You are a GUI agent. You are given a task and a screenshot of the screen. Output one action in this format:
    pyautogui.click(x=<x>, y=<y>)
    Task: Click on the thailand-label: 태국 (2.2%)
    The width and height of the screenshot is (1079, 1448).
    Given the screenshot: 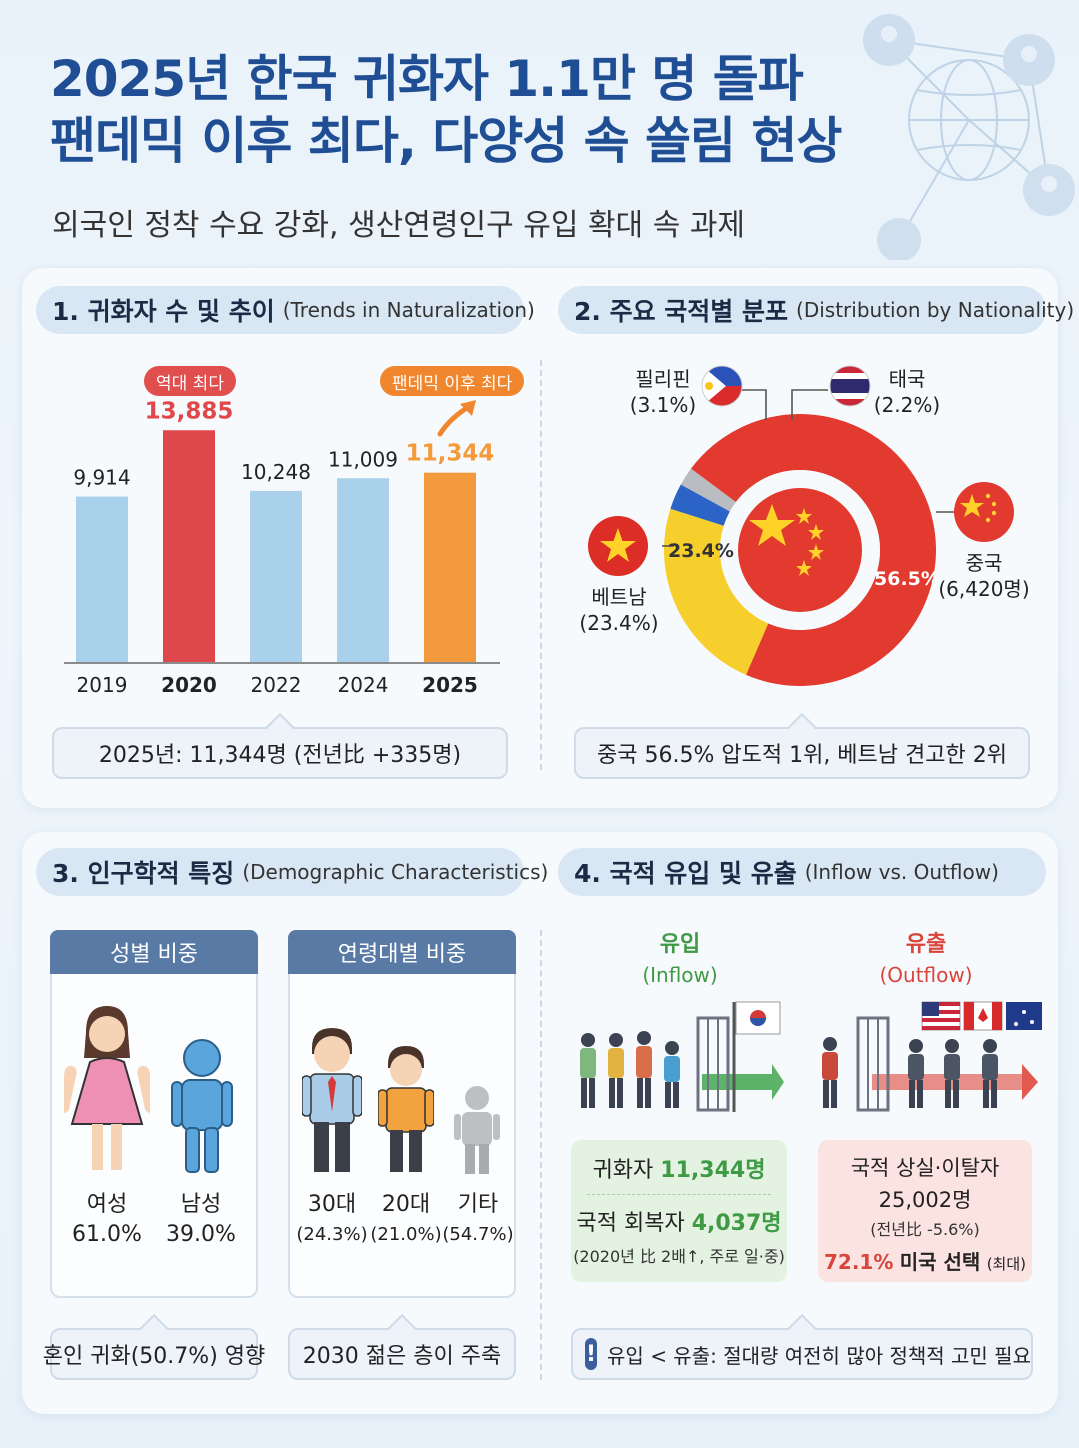 What is the action you would take?
    pyautogui.click(x=907, y=392)
    